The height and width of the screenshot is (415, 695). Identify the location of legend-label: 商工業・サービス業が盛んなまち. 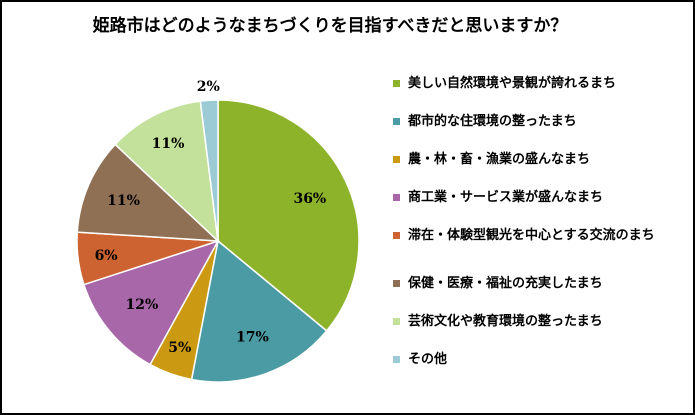
(506, 197).